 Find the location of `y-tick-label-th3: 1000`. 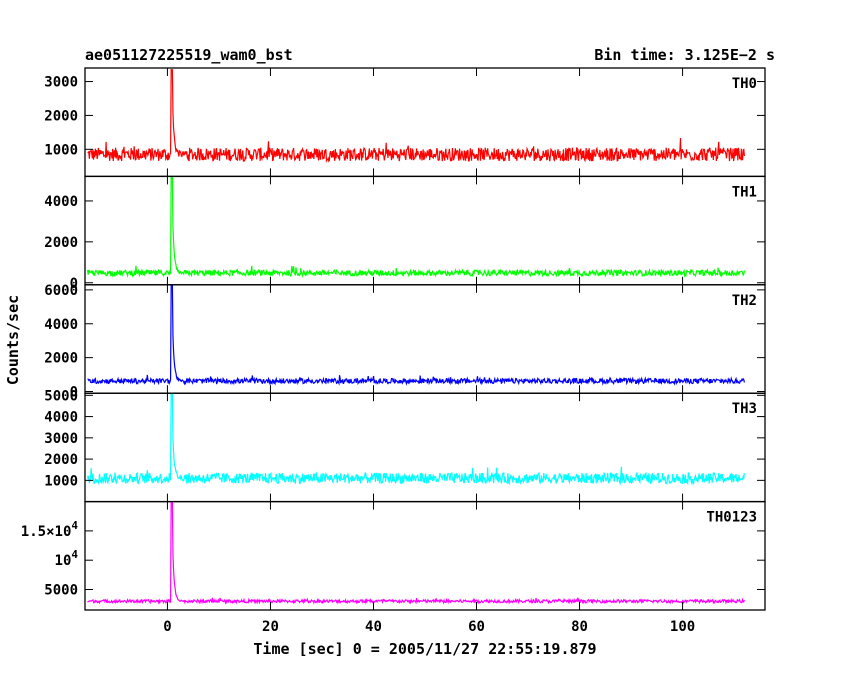

y-tick-label-th3: 1000 is located at coordinates (61, 481).